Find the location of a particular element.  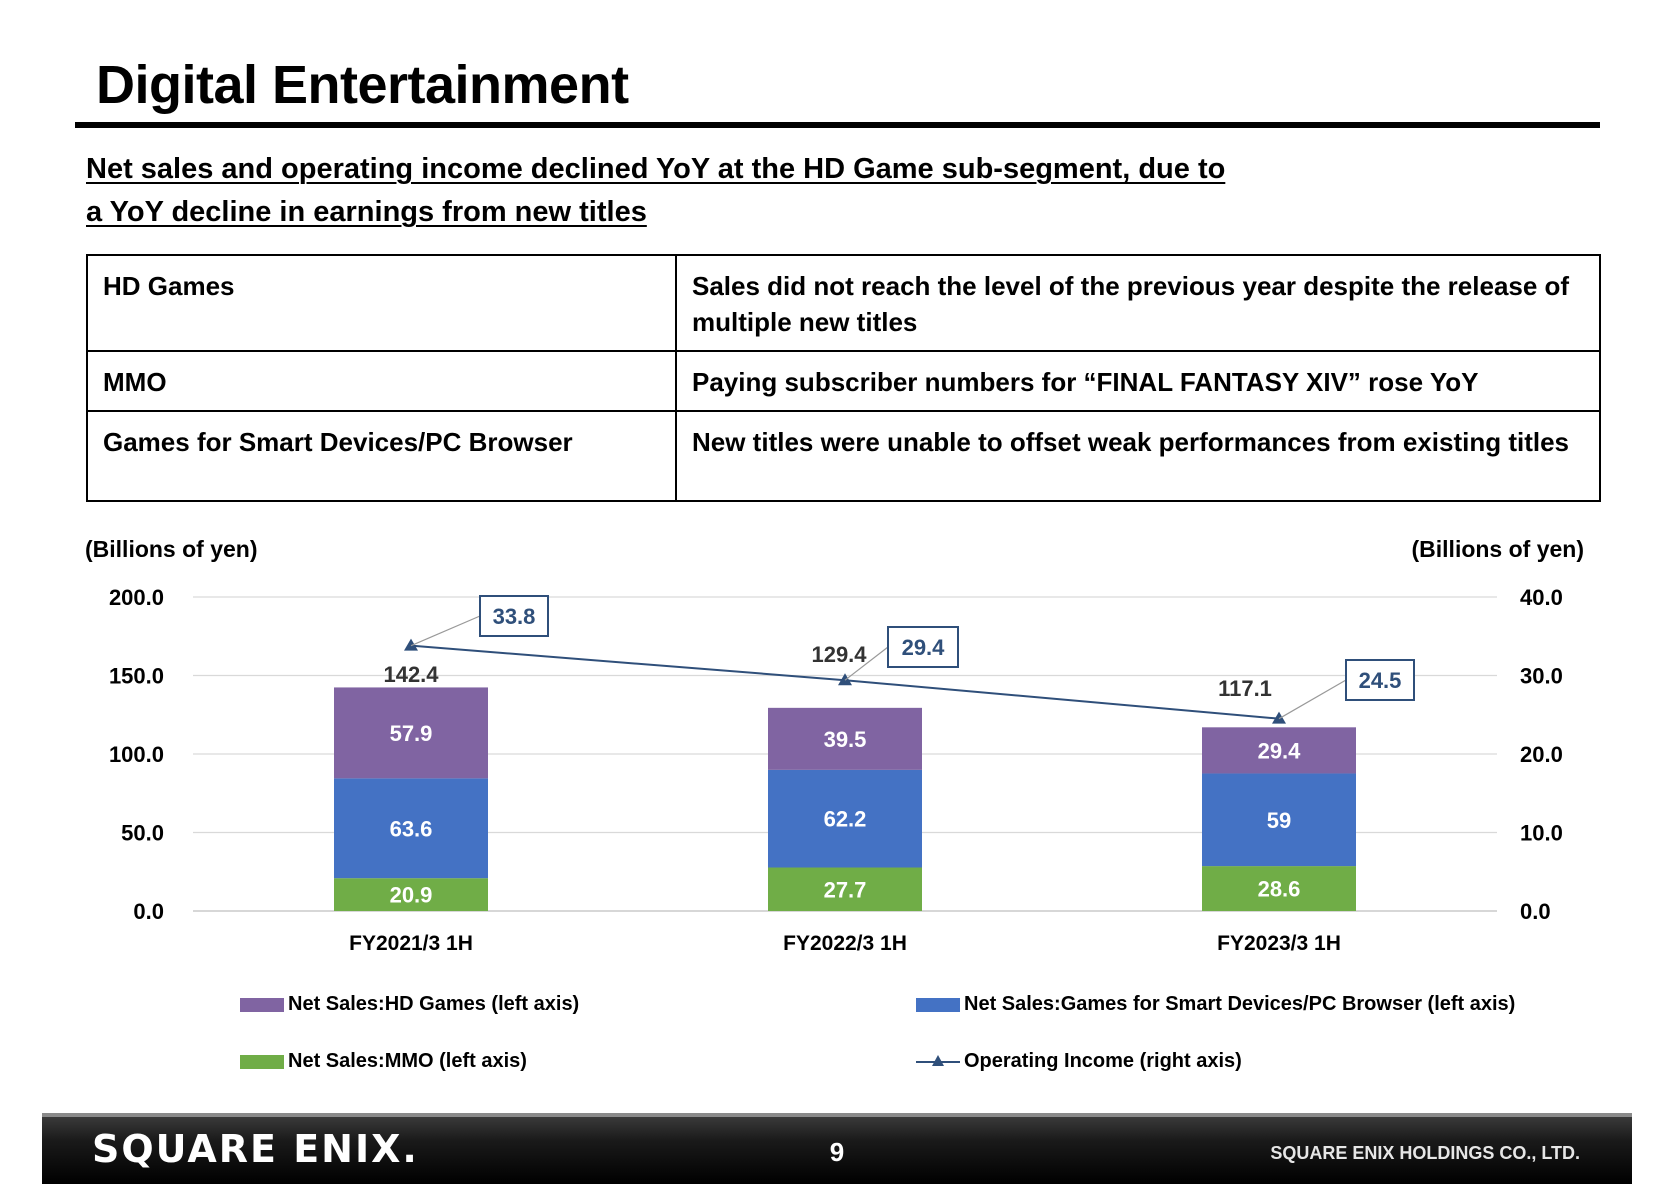

legend-label-mmo: Net Sales:MMO (left axis) is located at coordinates (407, 1061).